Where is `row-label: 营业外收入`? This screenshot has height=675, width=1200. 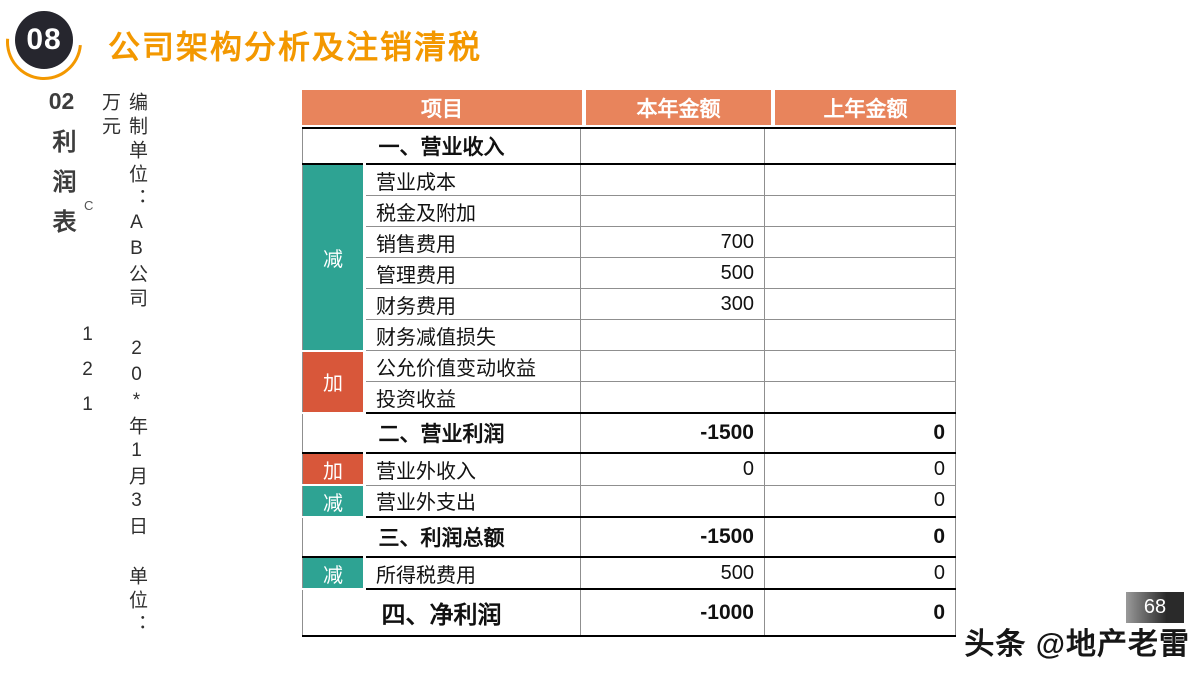
row-label: 营业外收入 is located at coordinates (472, 469).